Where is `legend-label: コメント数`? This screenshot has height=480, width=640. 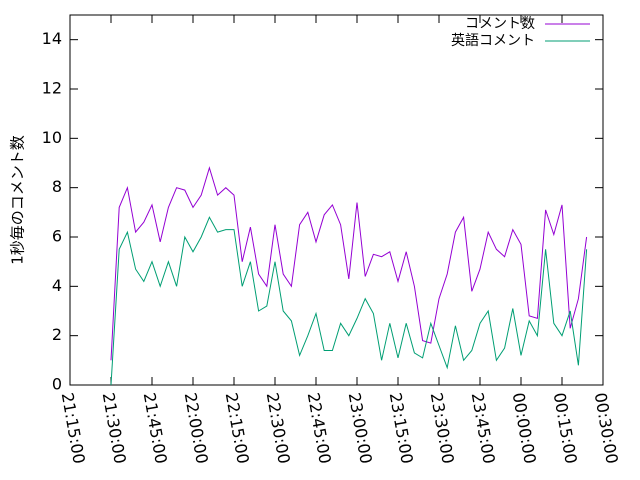 legend-label: コメント数 is located at coordinates (500, 24).